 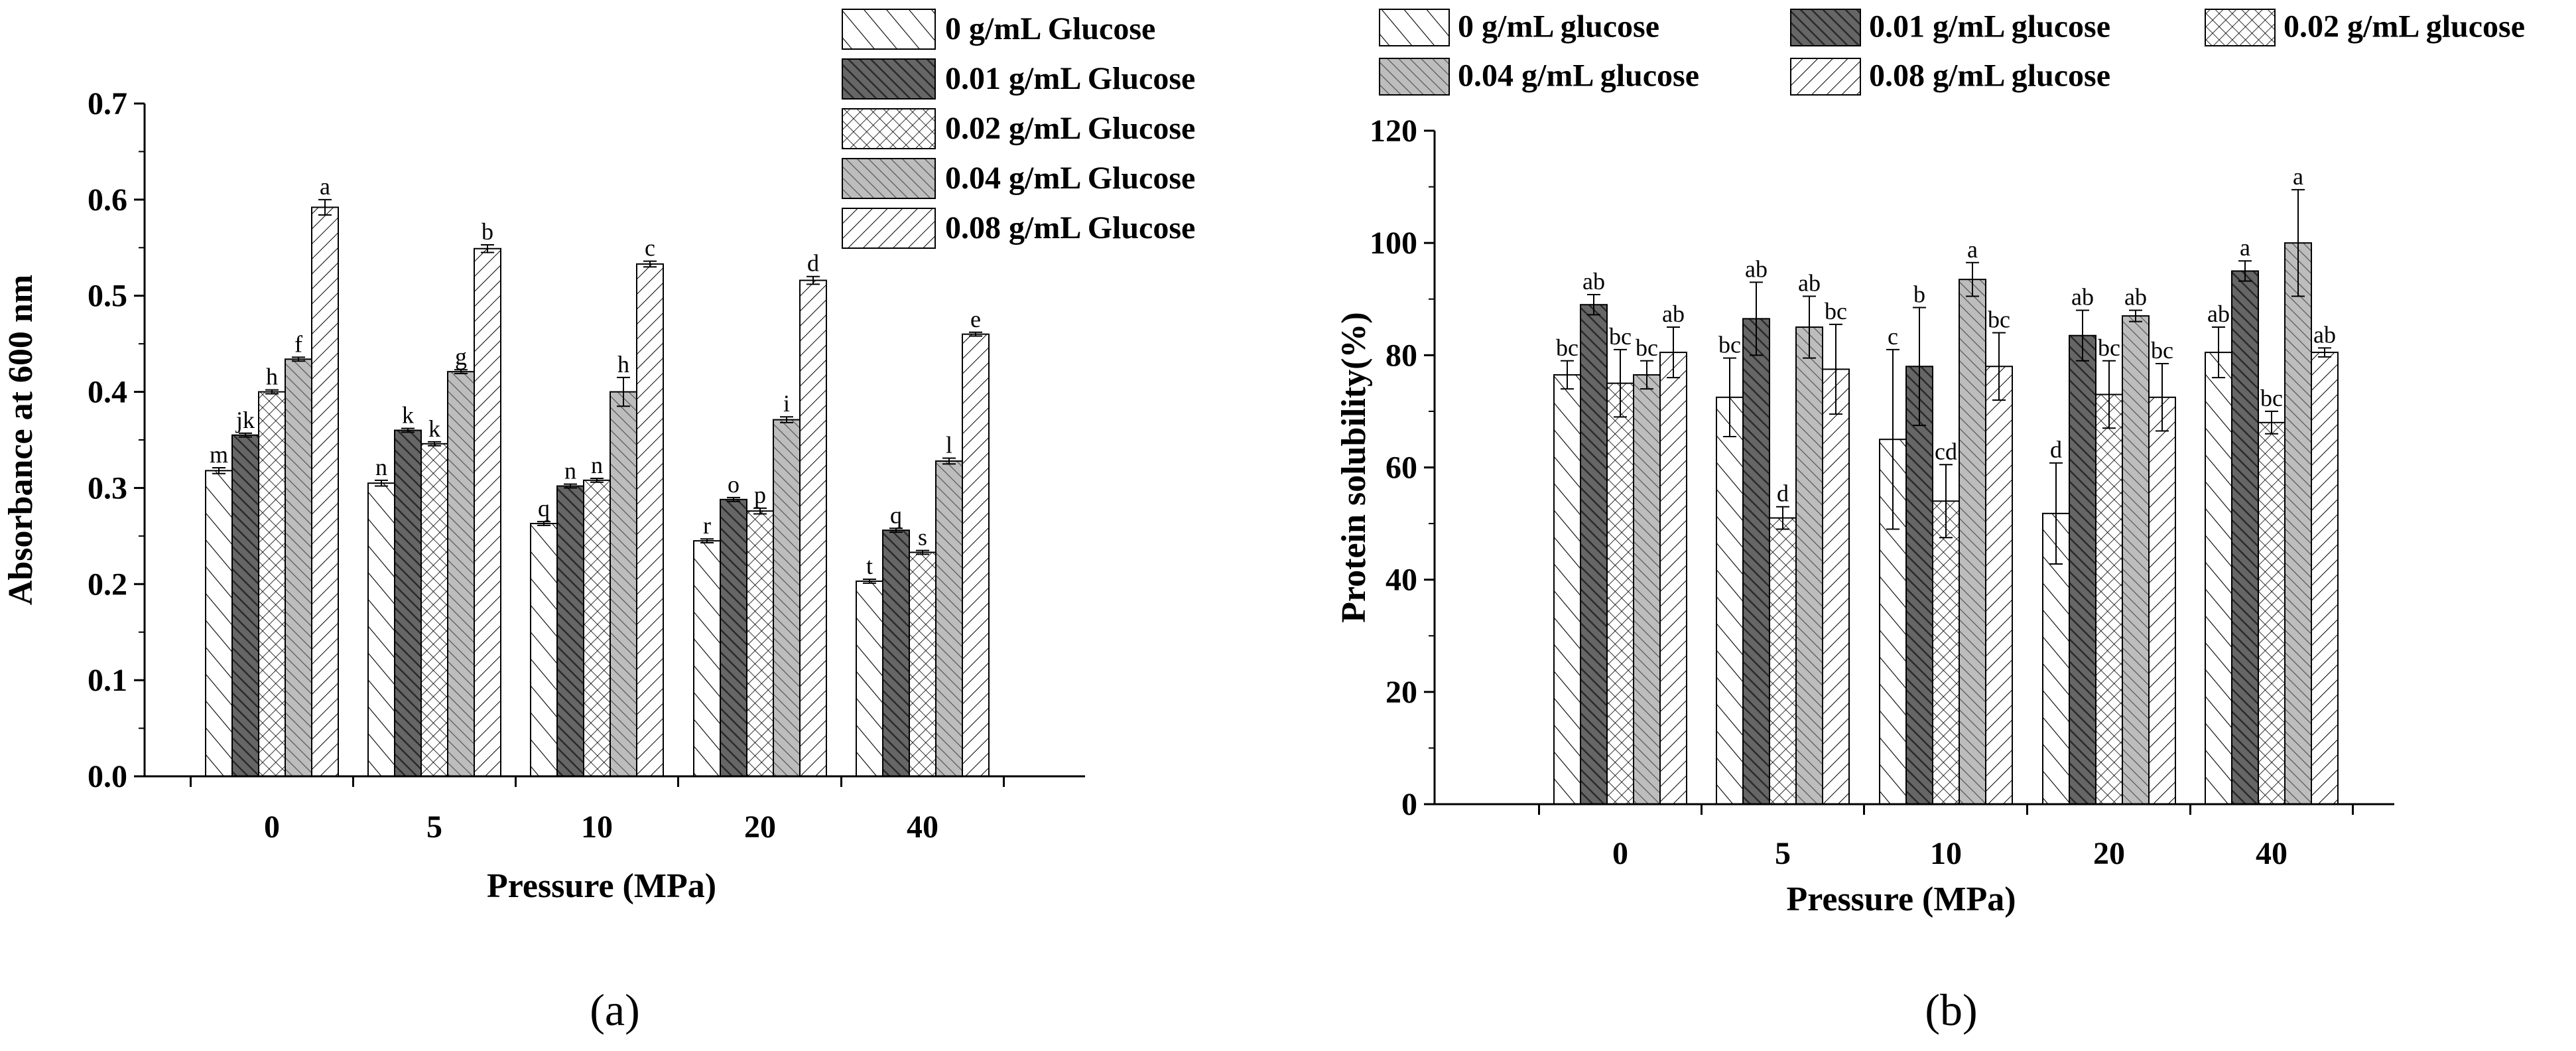 I want to click on significance-letter: m, so click(x=219, y=454).